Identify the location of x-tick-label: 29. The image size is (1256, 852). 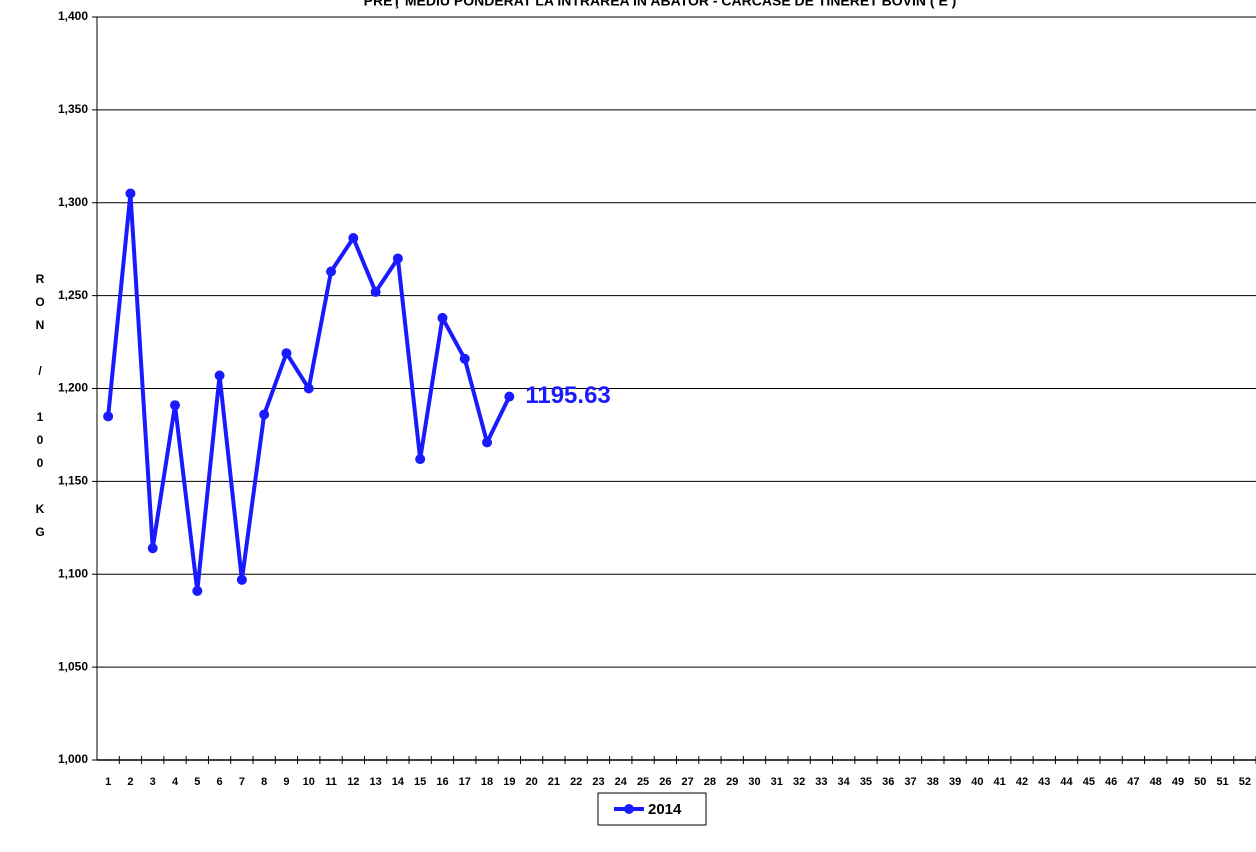
(732, 782).